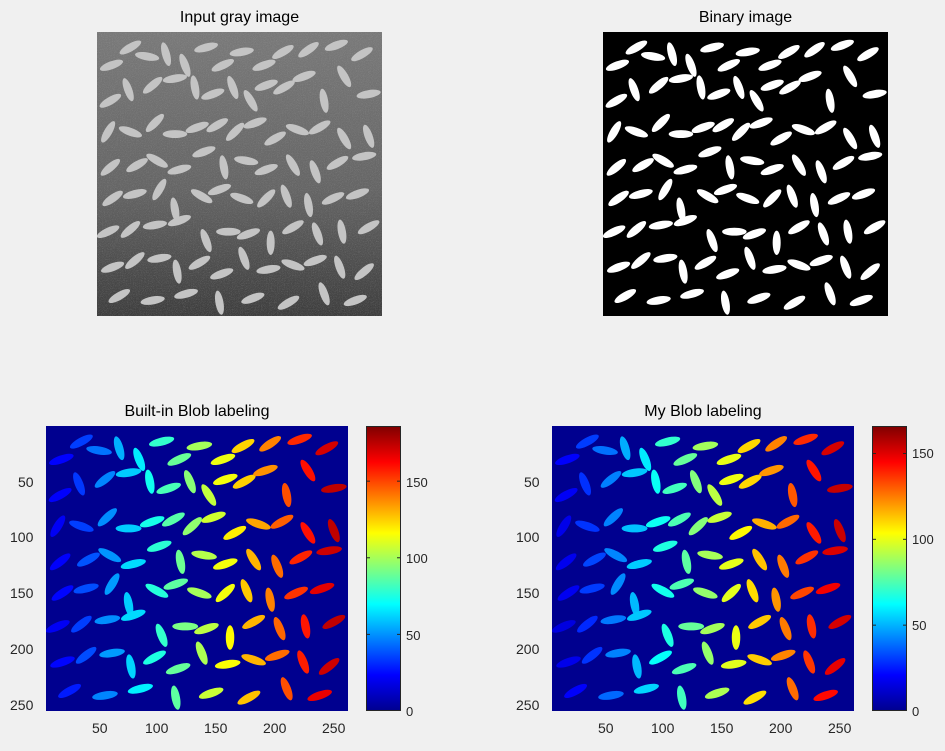 The height and width of the screenshot is (751, 945). Describe the element at coordinates (745, 174) in the screenshot. I see `binary-image` at that location.